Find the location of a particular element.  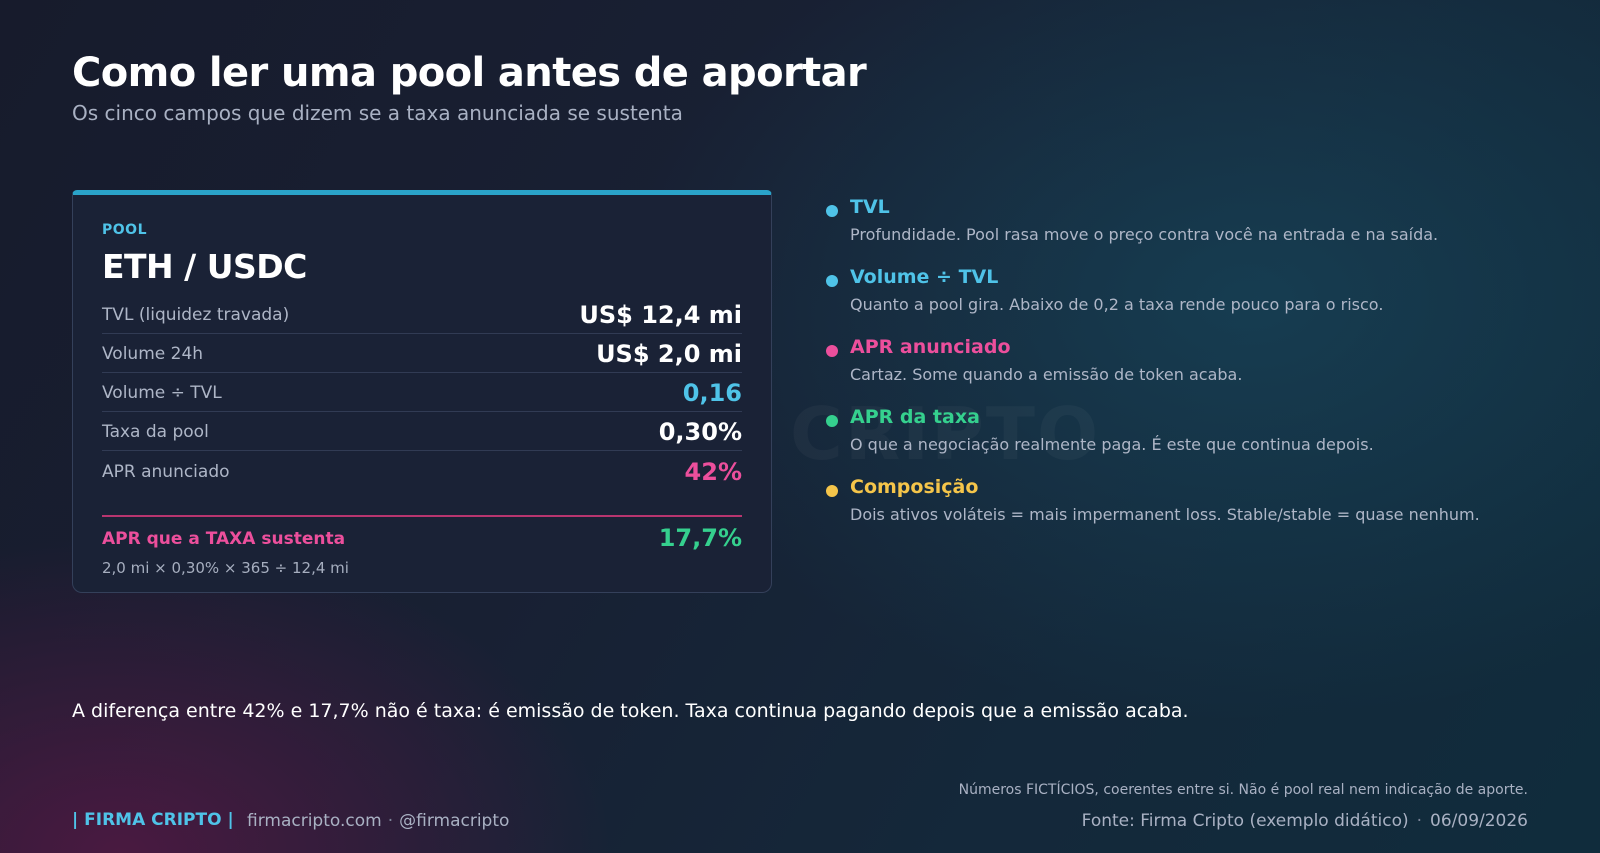

brand-logo: | FIRMA CRIPTO | is located at coordinates (153, 820).